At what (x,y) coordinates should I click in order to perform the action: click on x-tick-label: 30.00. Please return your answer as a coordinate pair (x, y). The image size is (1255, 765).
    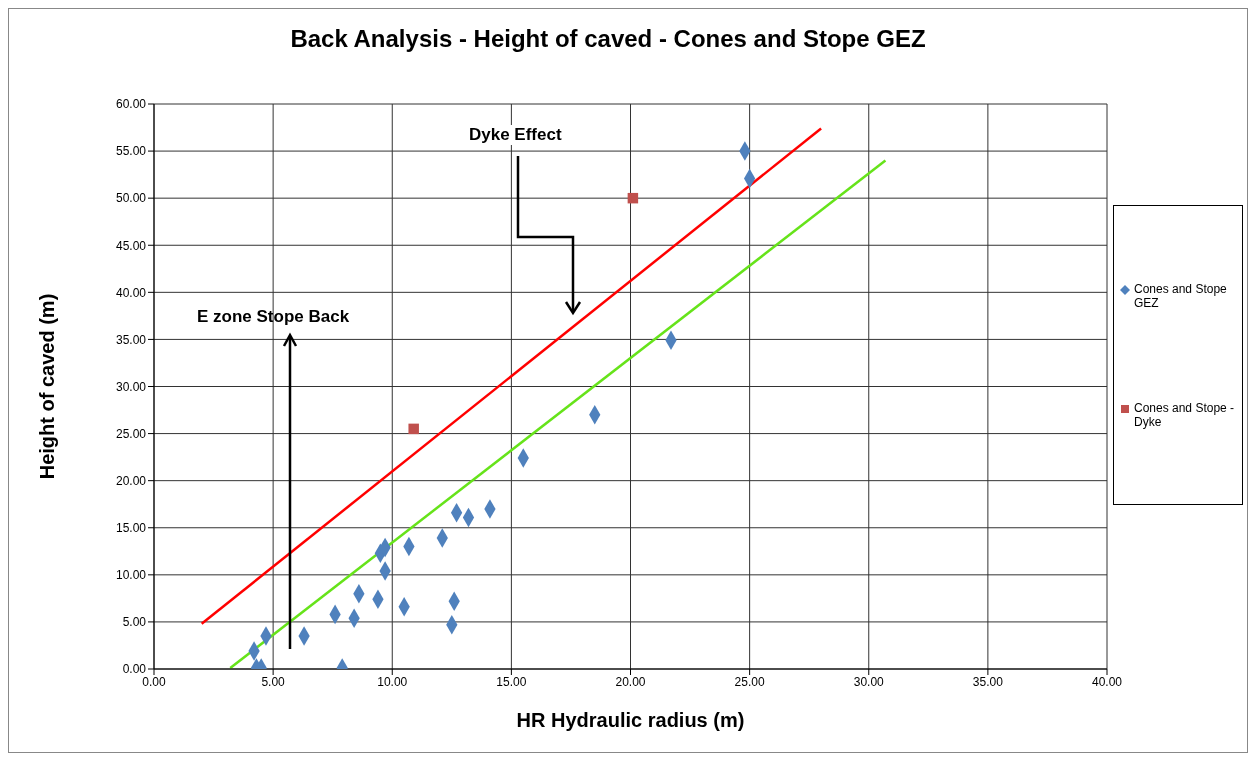
    Looking at the image, I should click on (869, 681).